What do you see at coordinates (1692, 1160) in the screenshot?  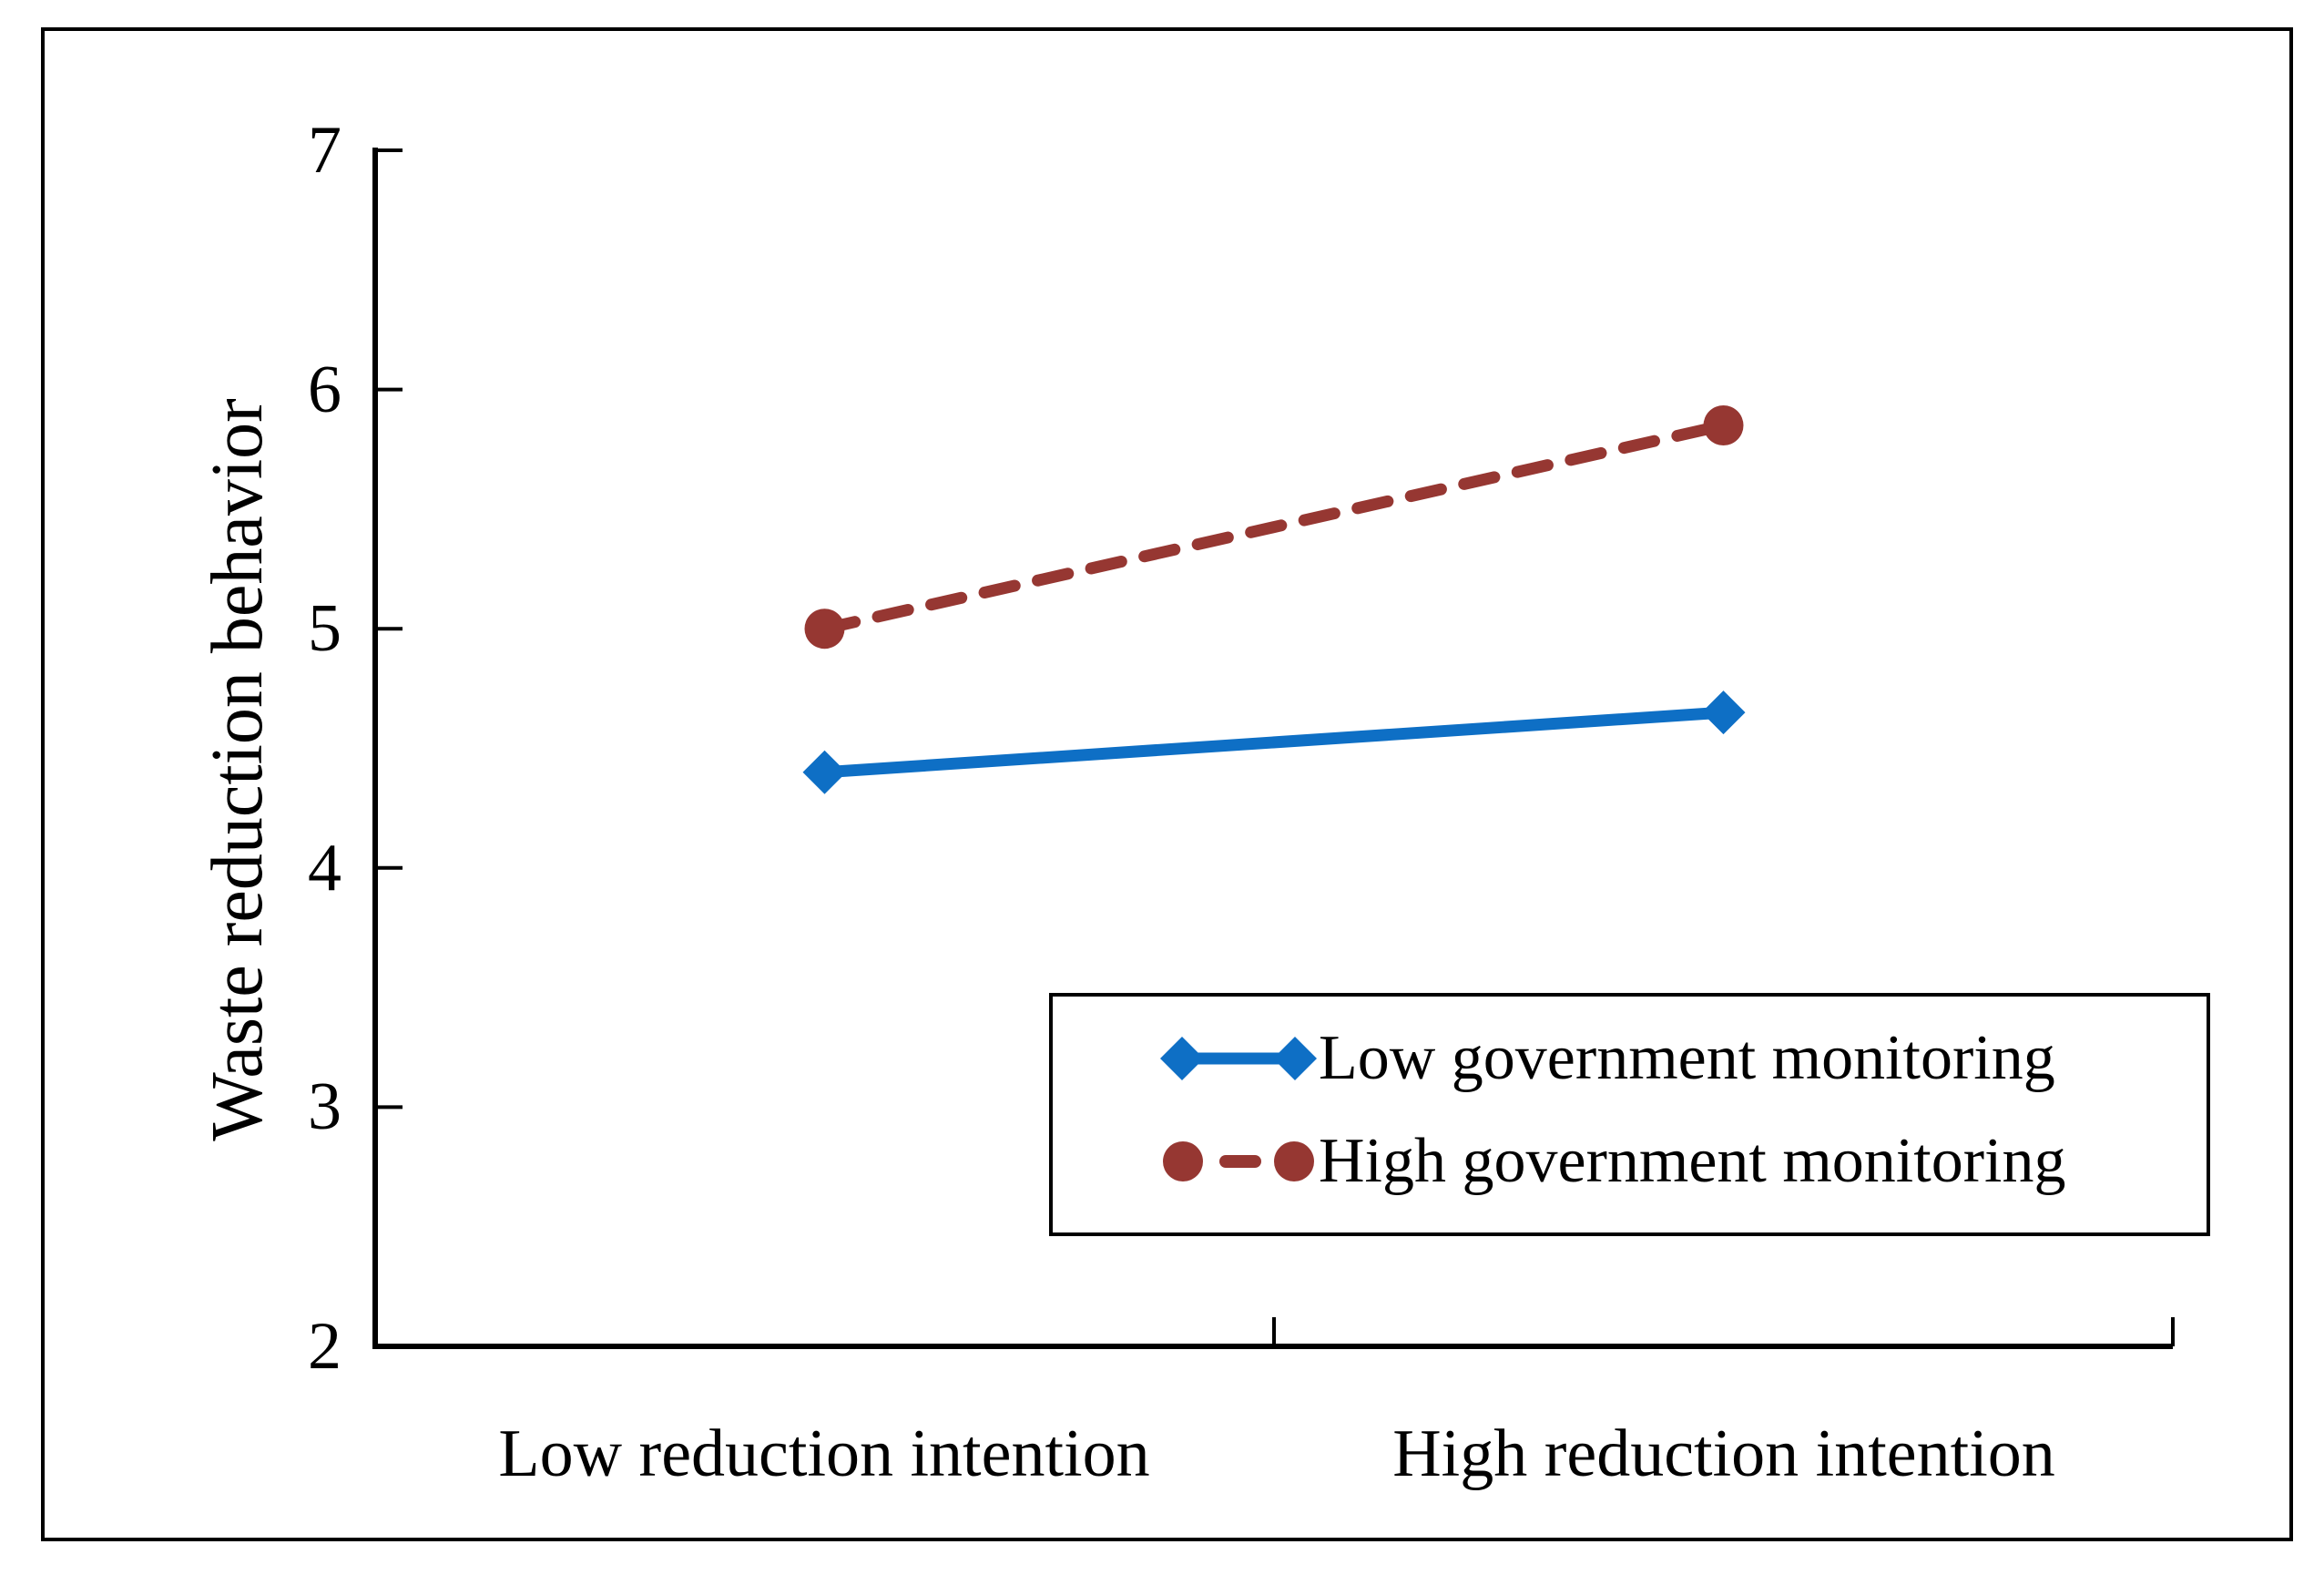 I see `legend-label: High government monitoring` at bounding box center [1692, 1160].